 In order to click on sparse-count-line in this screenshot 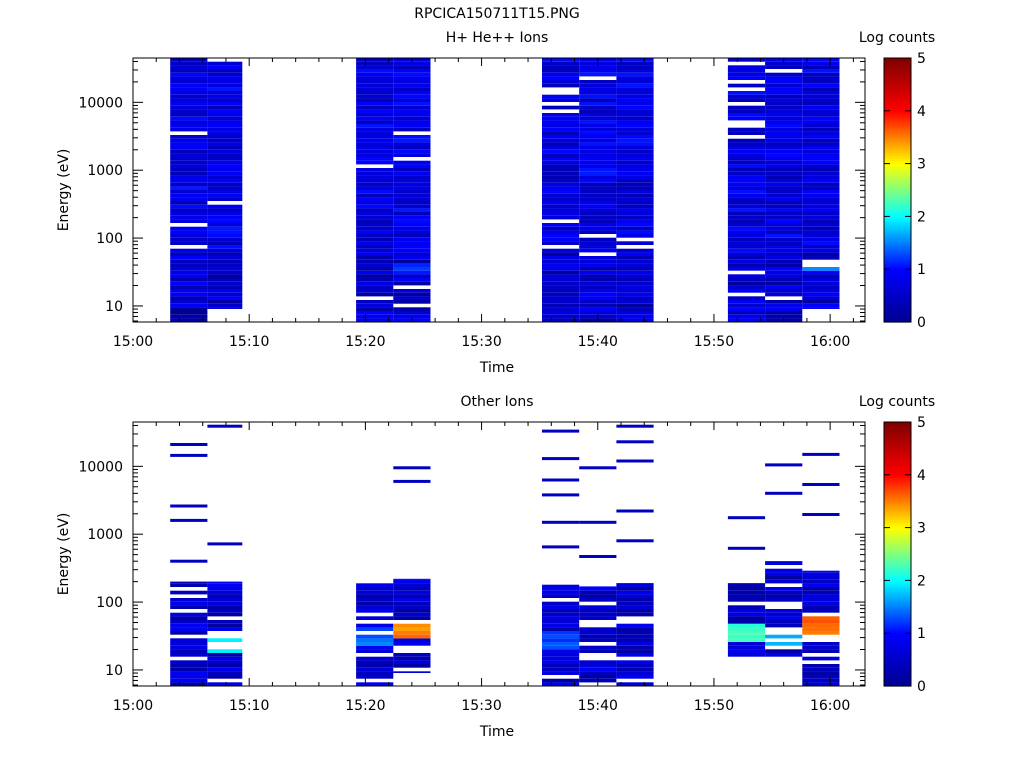, I will do `click(561, 480)`.